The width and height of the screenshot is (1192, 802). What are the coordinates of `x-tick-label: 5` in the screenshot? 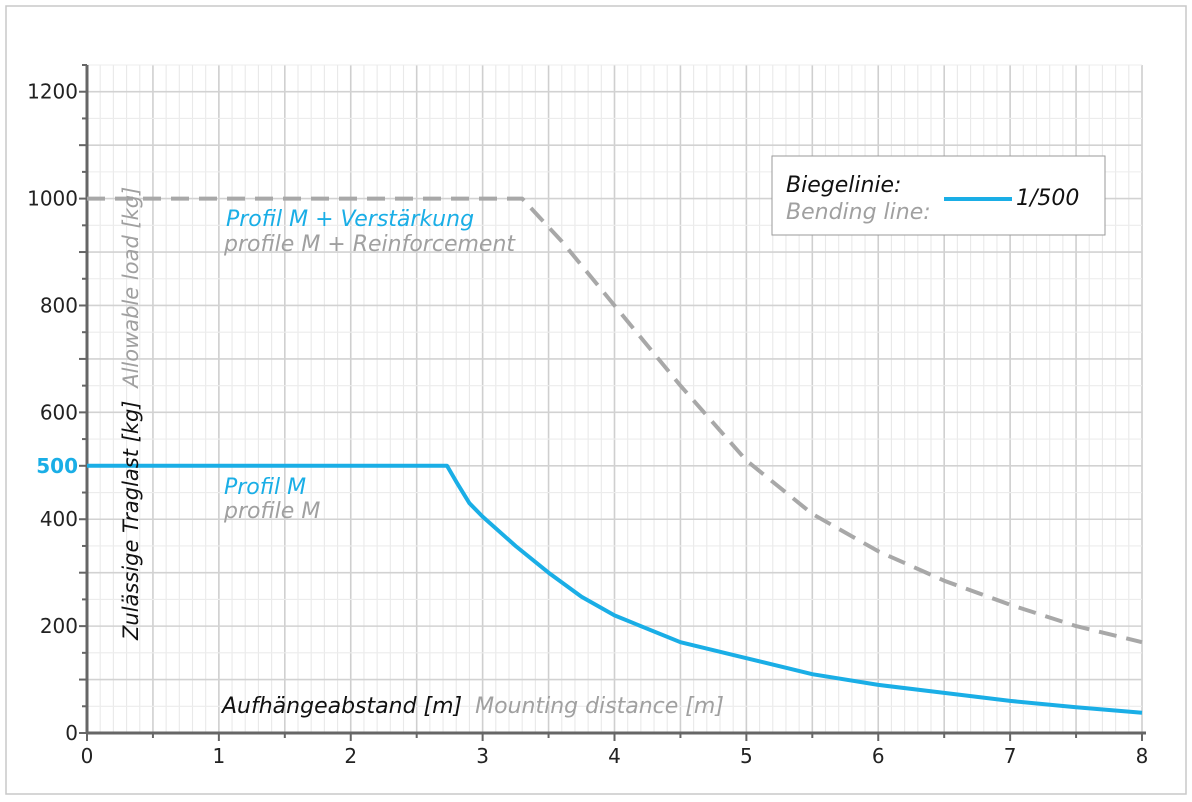 It's located at (746, 756).